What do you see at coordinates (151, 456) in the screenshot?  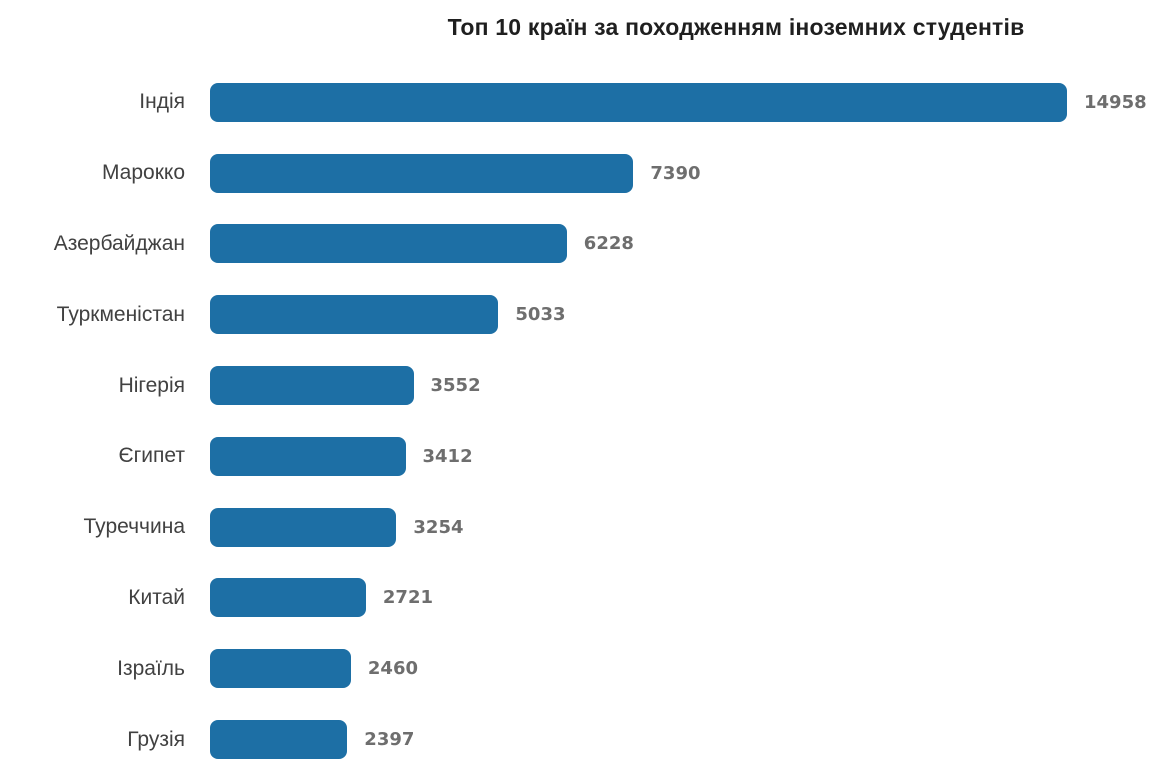 I see `category-label: Єгипет` at bounding box center [151, 456].